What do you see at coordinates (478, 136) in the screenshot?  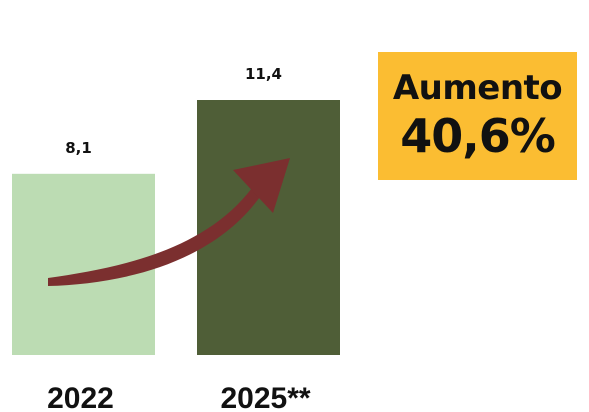 I see `badge-value: 40,6%` at bounding box center [478, 136].